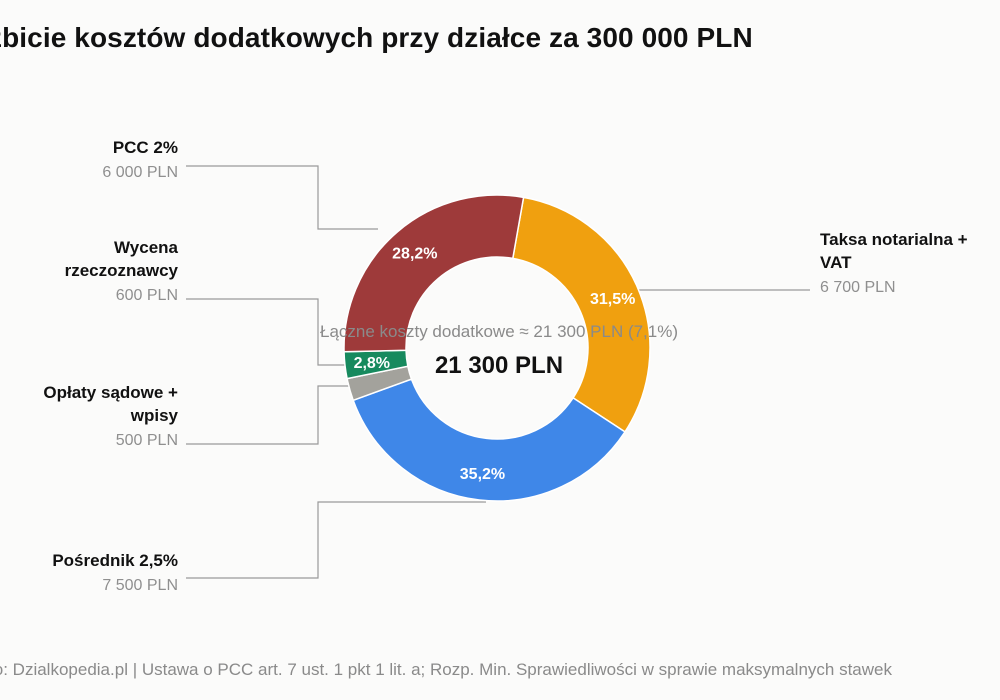 The height and width of the screenshot is (700, 1000). Describe the element at coordinates (894, 239) in the screenshot. I see `label-name-taksa-notarialna-vat-line-1: Taksa notarialna +` at that location.